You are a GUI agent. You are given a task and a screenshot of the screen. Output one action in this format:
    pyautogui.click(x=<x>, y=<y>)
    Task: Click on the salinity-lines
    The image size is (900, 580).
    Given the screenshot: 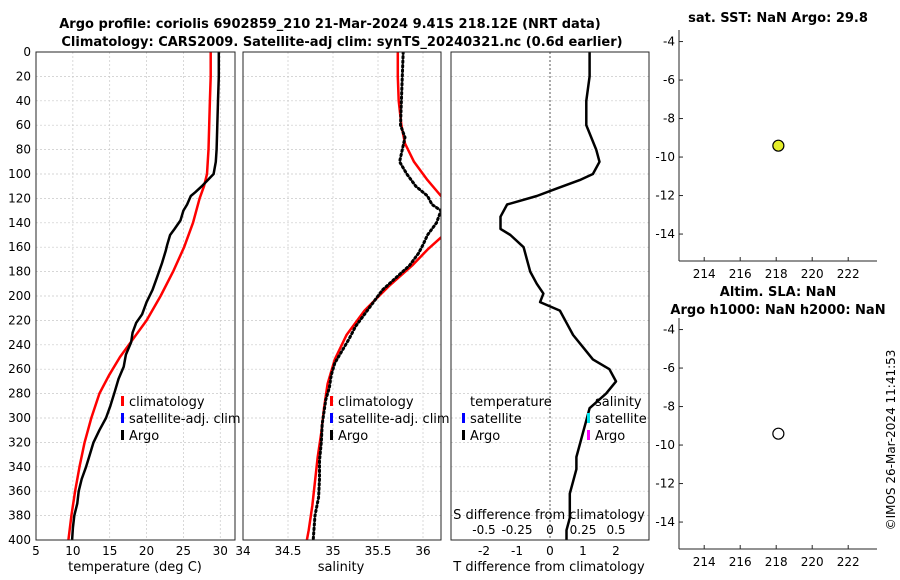 What is the action you would take?
    pyautogui.click(x=373, y=296)
    